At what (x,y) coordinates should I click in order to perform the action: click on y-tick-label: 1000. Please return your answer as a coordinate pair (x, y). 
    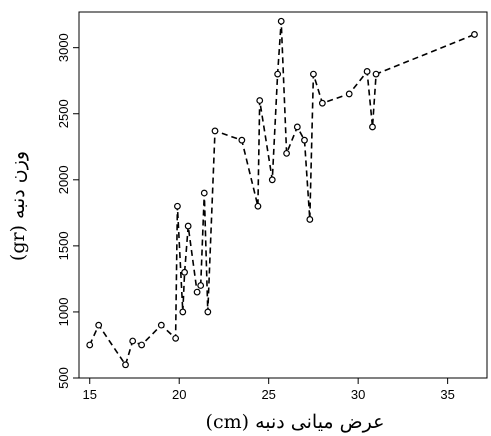
    Looking at the image, I should click on (63, 311).